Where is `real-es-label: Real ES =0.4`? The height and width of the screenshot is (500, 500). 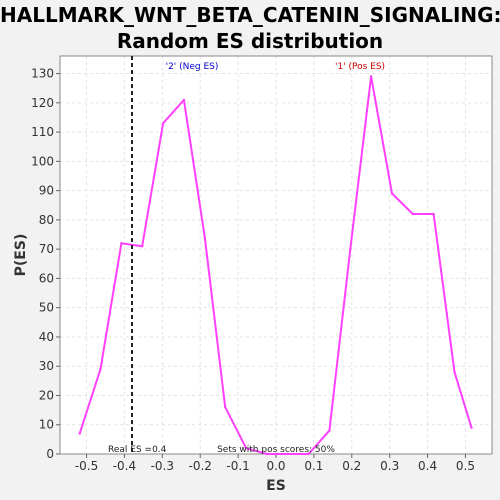 real-es-label: Real ES =0.4 is located at coordinates (137, 450).